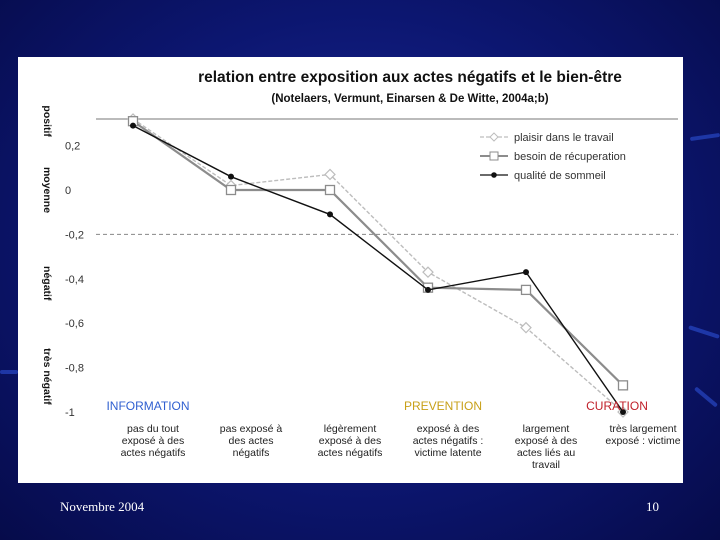 The width and height of the screenshot is (720, 540). I want to click on footer-date: Novembre 2004, so click(102, 506).